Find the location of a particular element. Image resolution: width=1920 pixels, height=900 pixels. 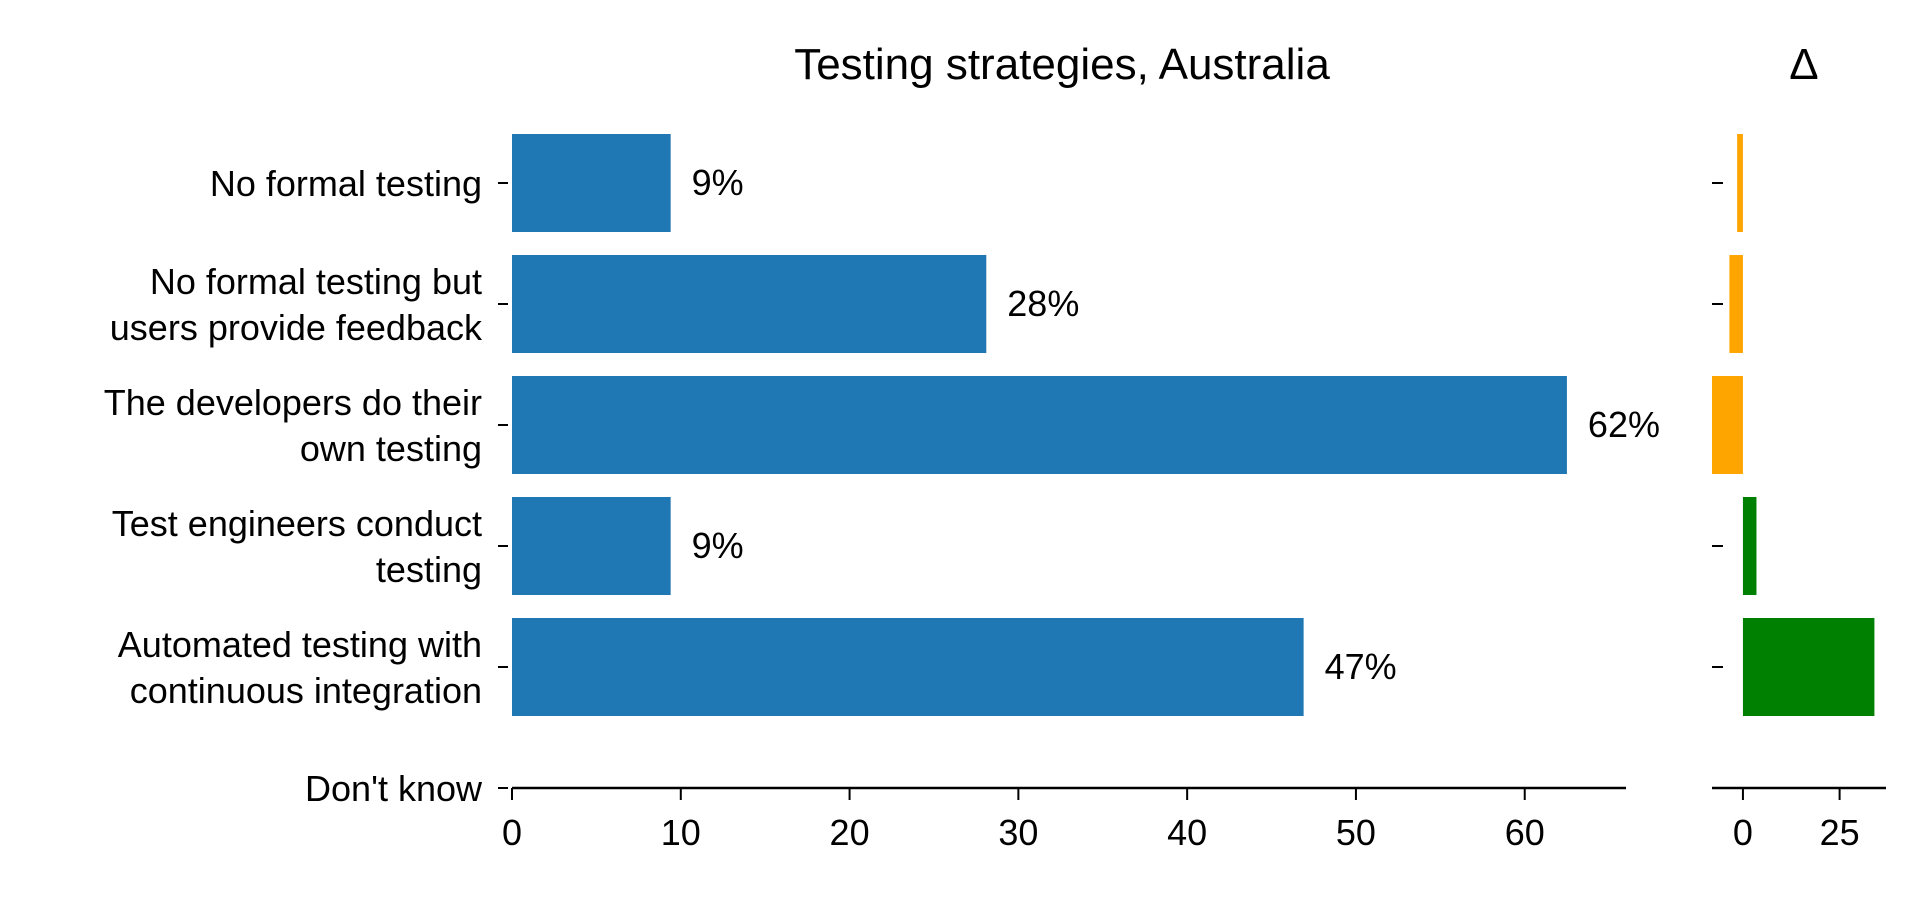

delta-chart-title: Δ is located at coordinates (1803, 64).